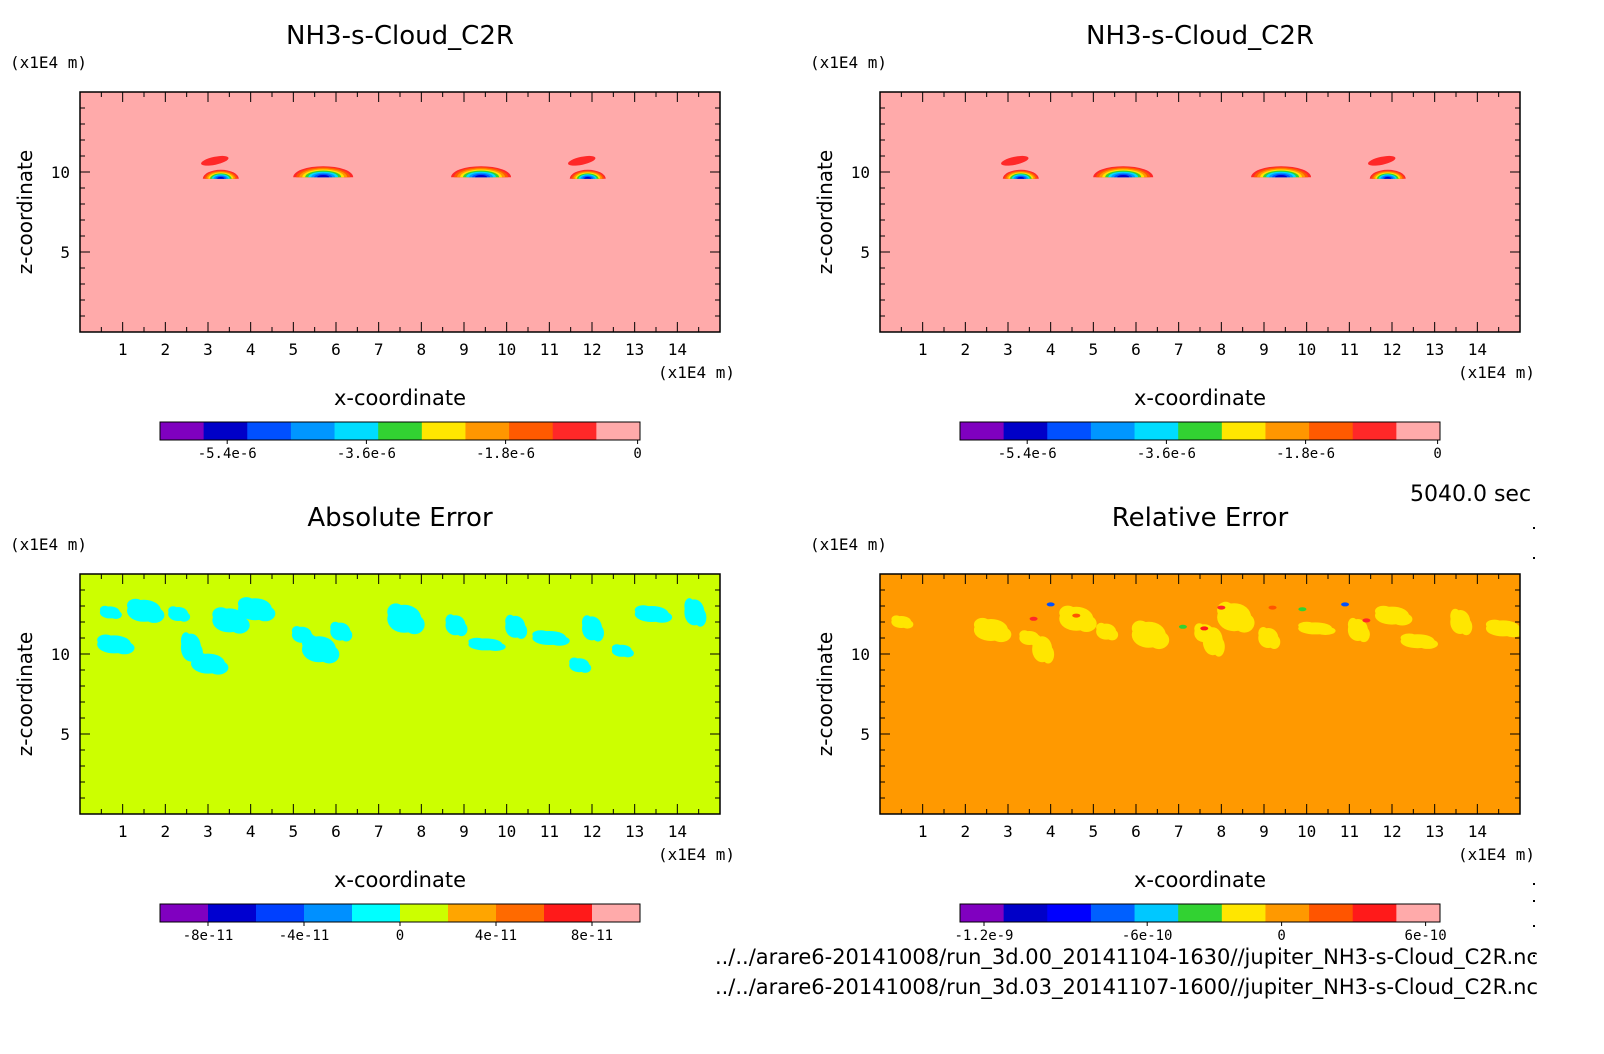 Image resolution: width=1604 pixels, height=1054 pixels. I want to click on colorbar-tick-label: -1.2e-9, so click(983, 936).